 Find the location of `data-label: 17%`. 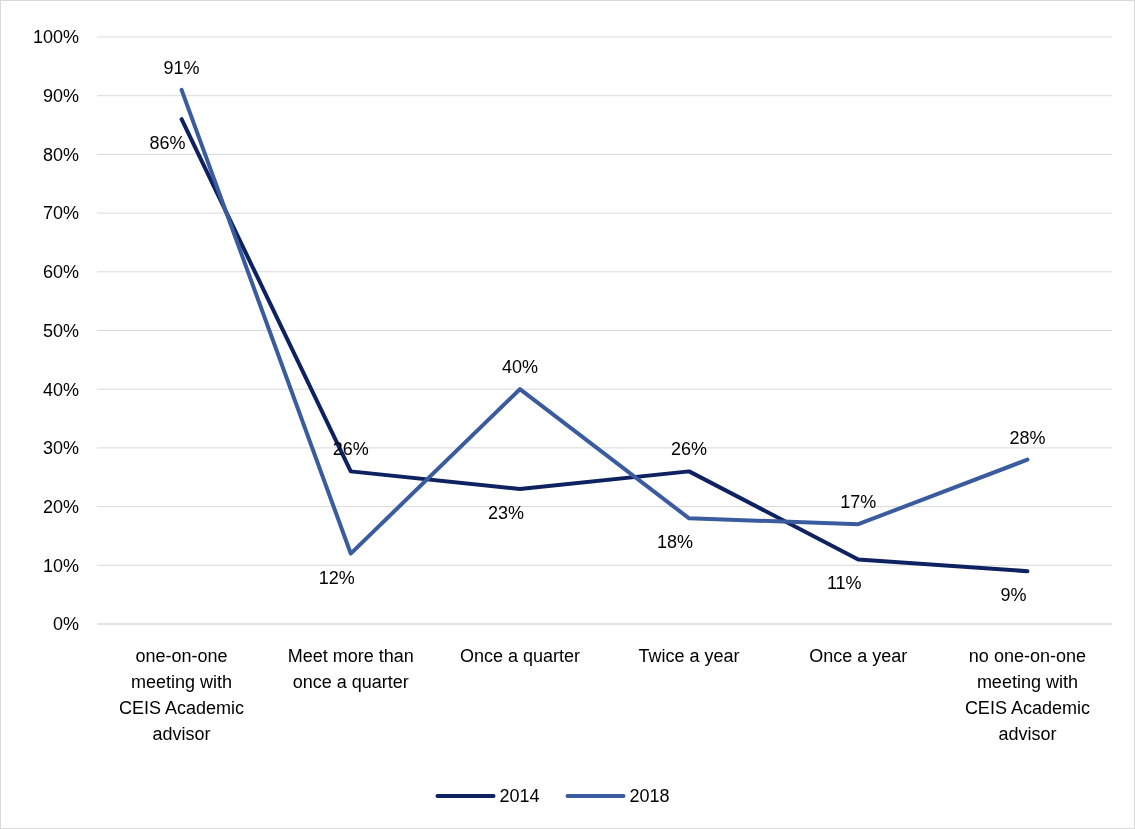

data-label: 17% is located at coordinates (858, 502).